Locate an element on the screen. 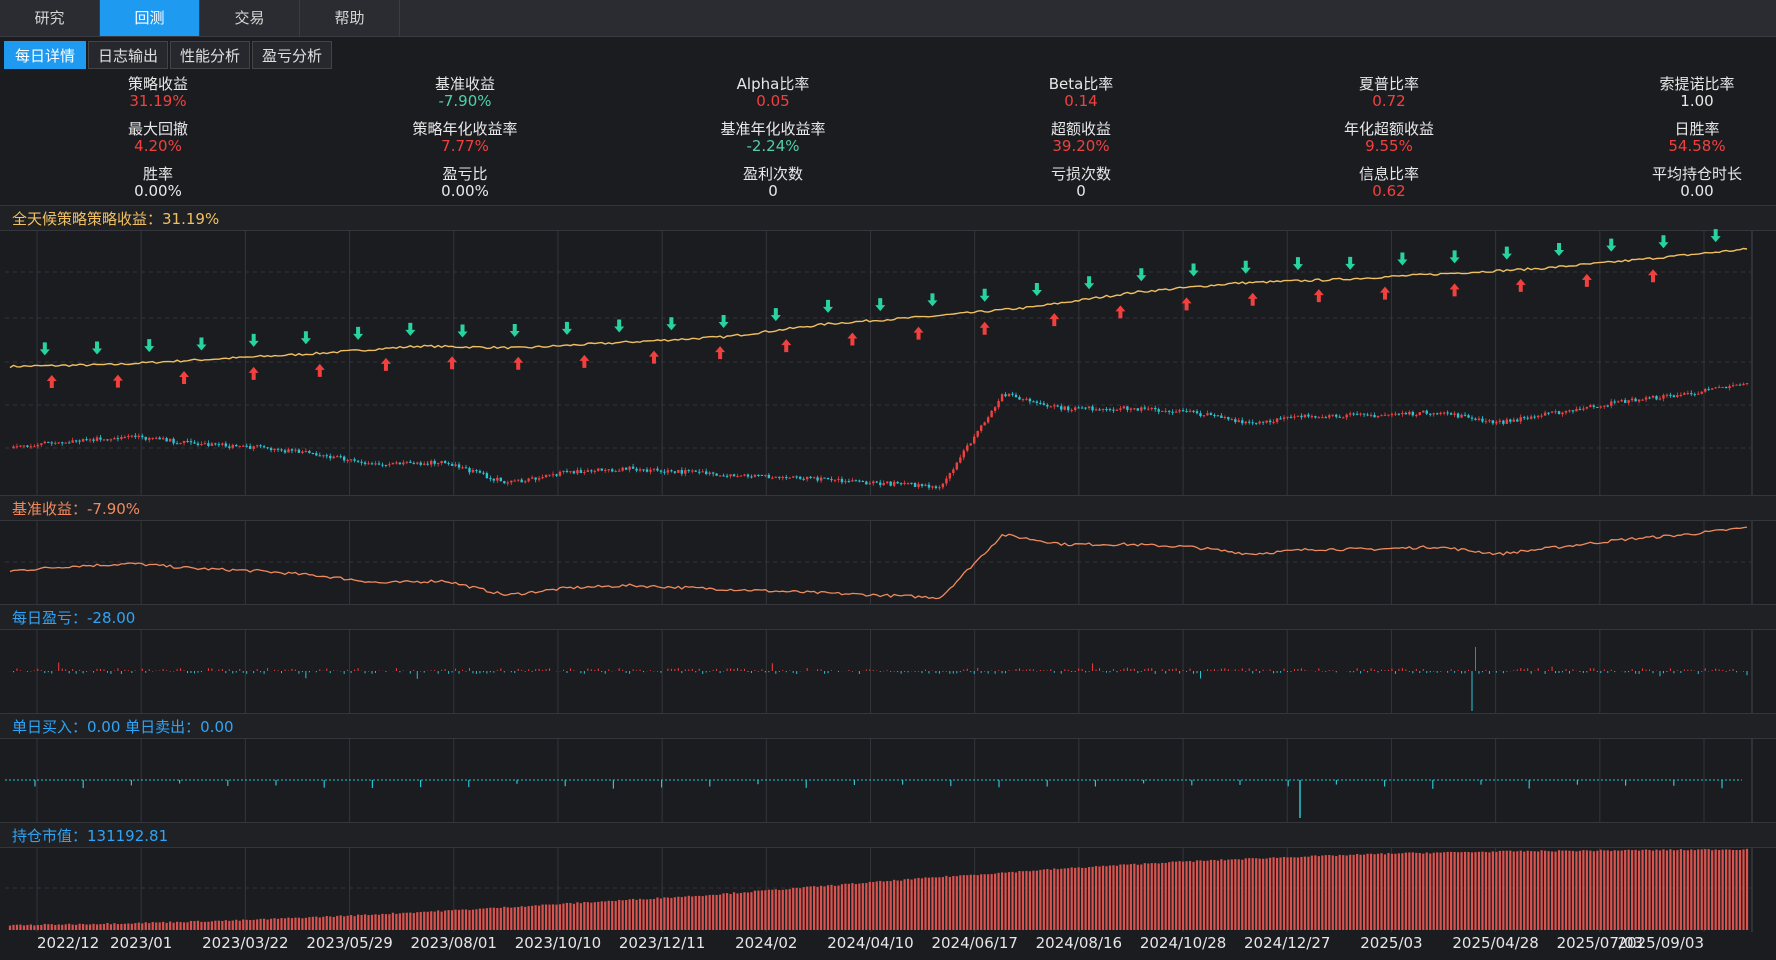 This screenshot has height=960, width=1776. benchmark-line is located at coordinates (878, 563).